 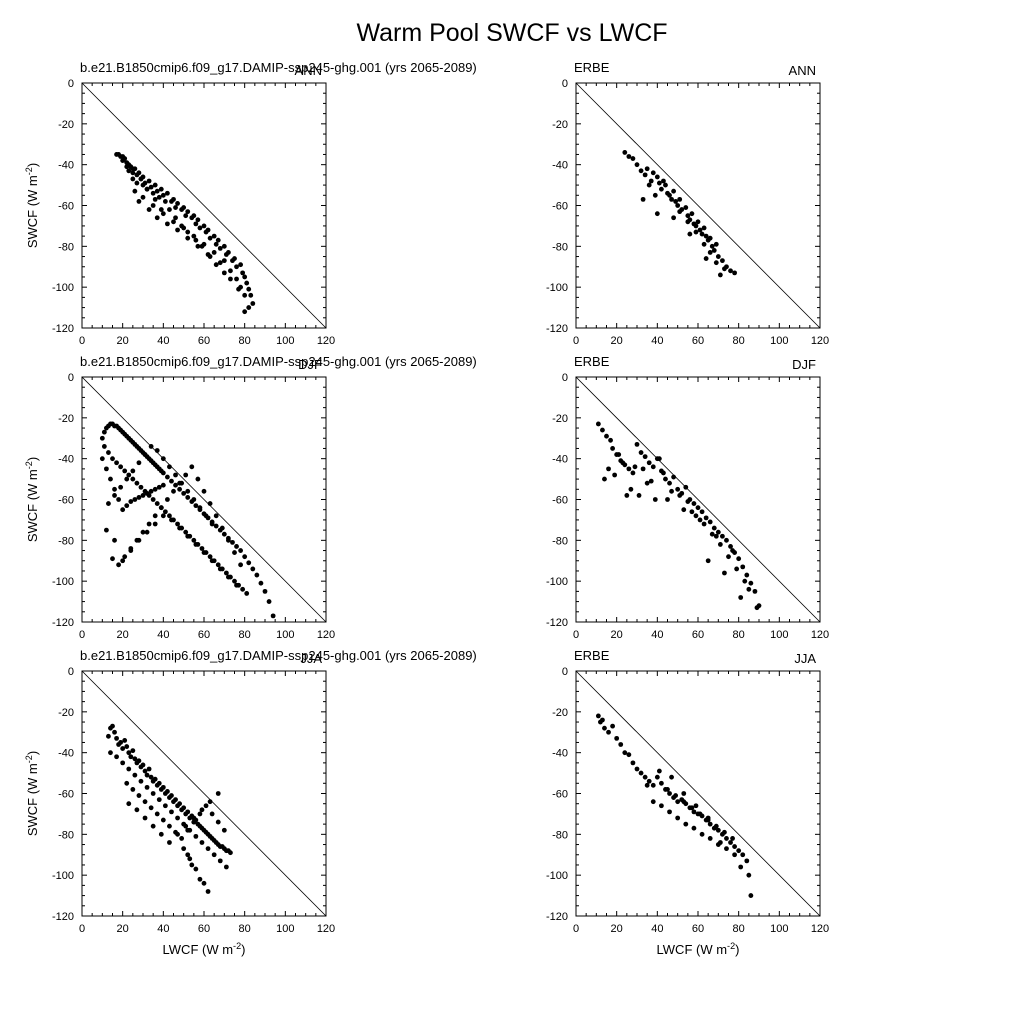 I want to click on x-tick-label: 120, so click(x=326, y=341).